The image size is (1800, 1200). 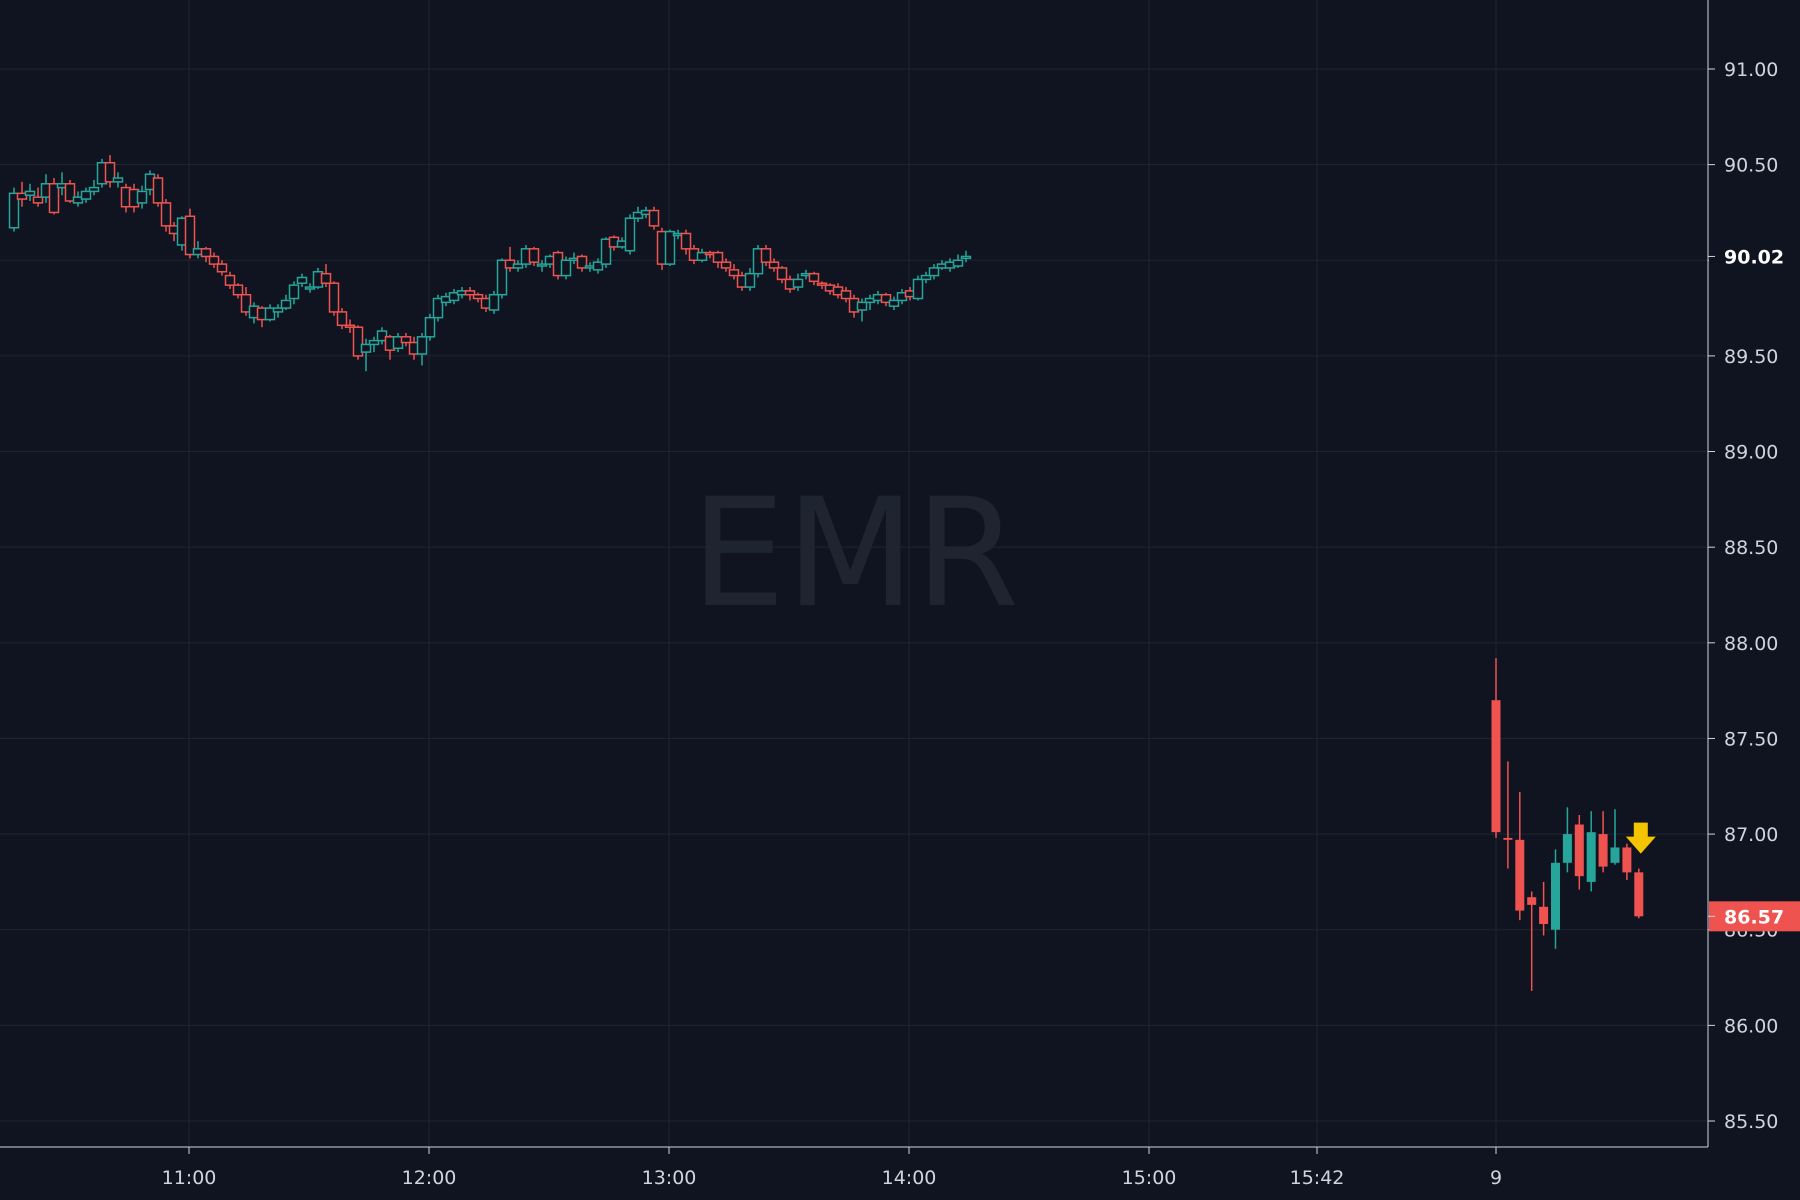 What do you see at coordinates (1751, 1026) in the screenshot?
I see `y-tick-label: 86.00` at bounding box center [1751, 1026].